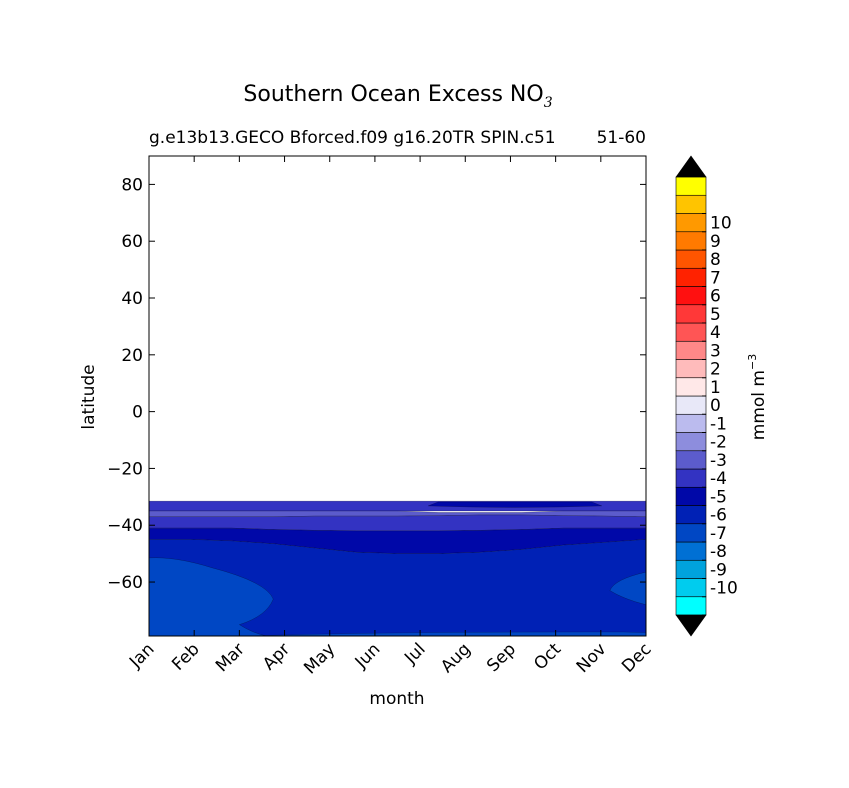 This screenshot has width=849, height=788. I want to click on colorbar-label-12: 1, so click(715, 388).